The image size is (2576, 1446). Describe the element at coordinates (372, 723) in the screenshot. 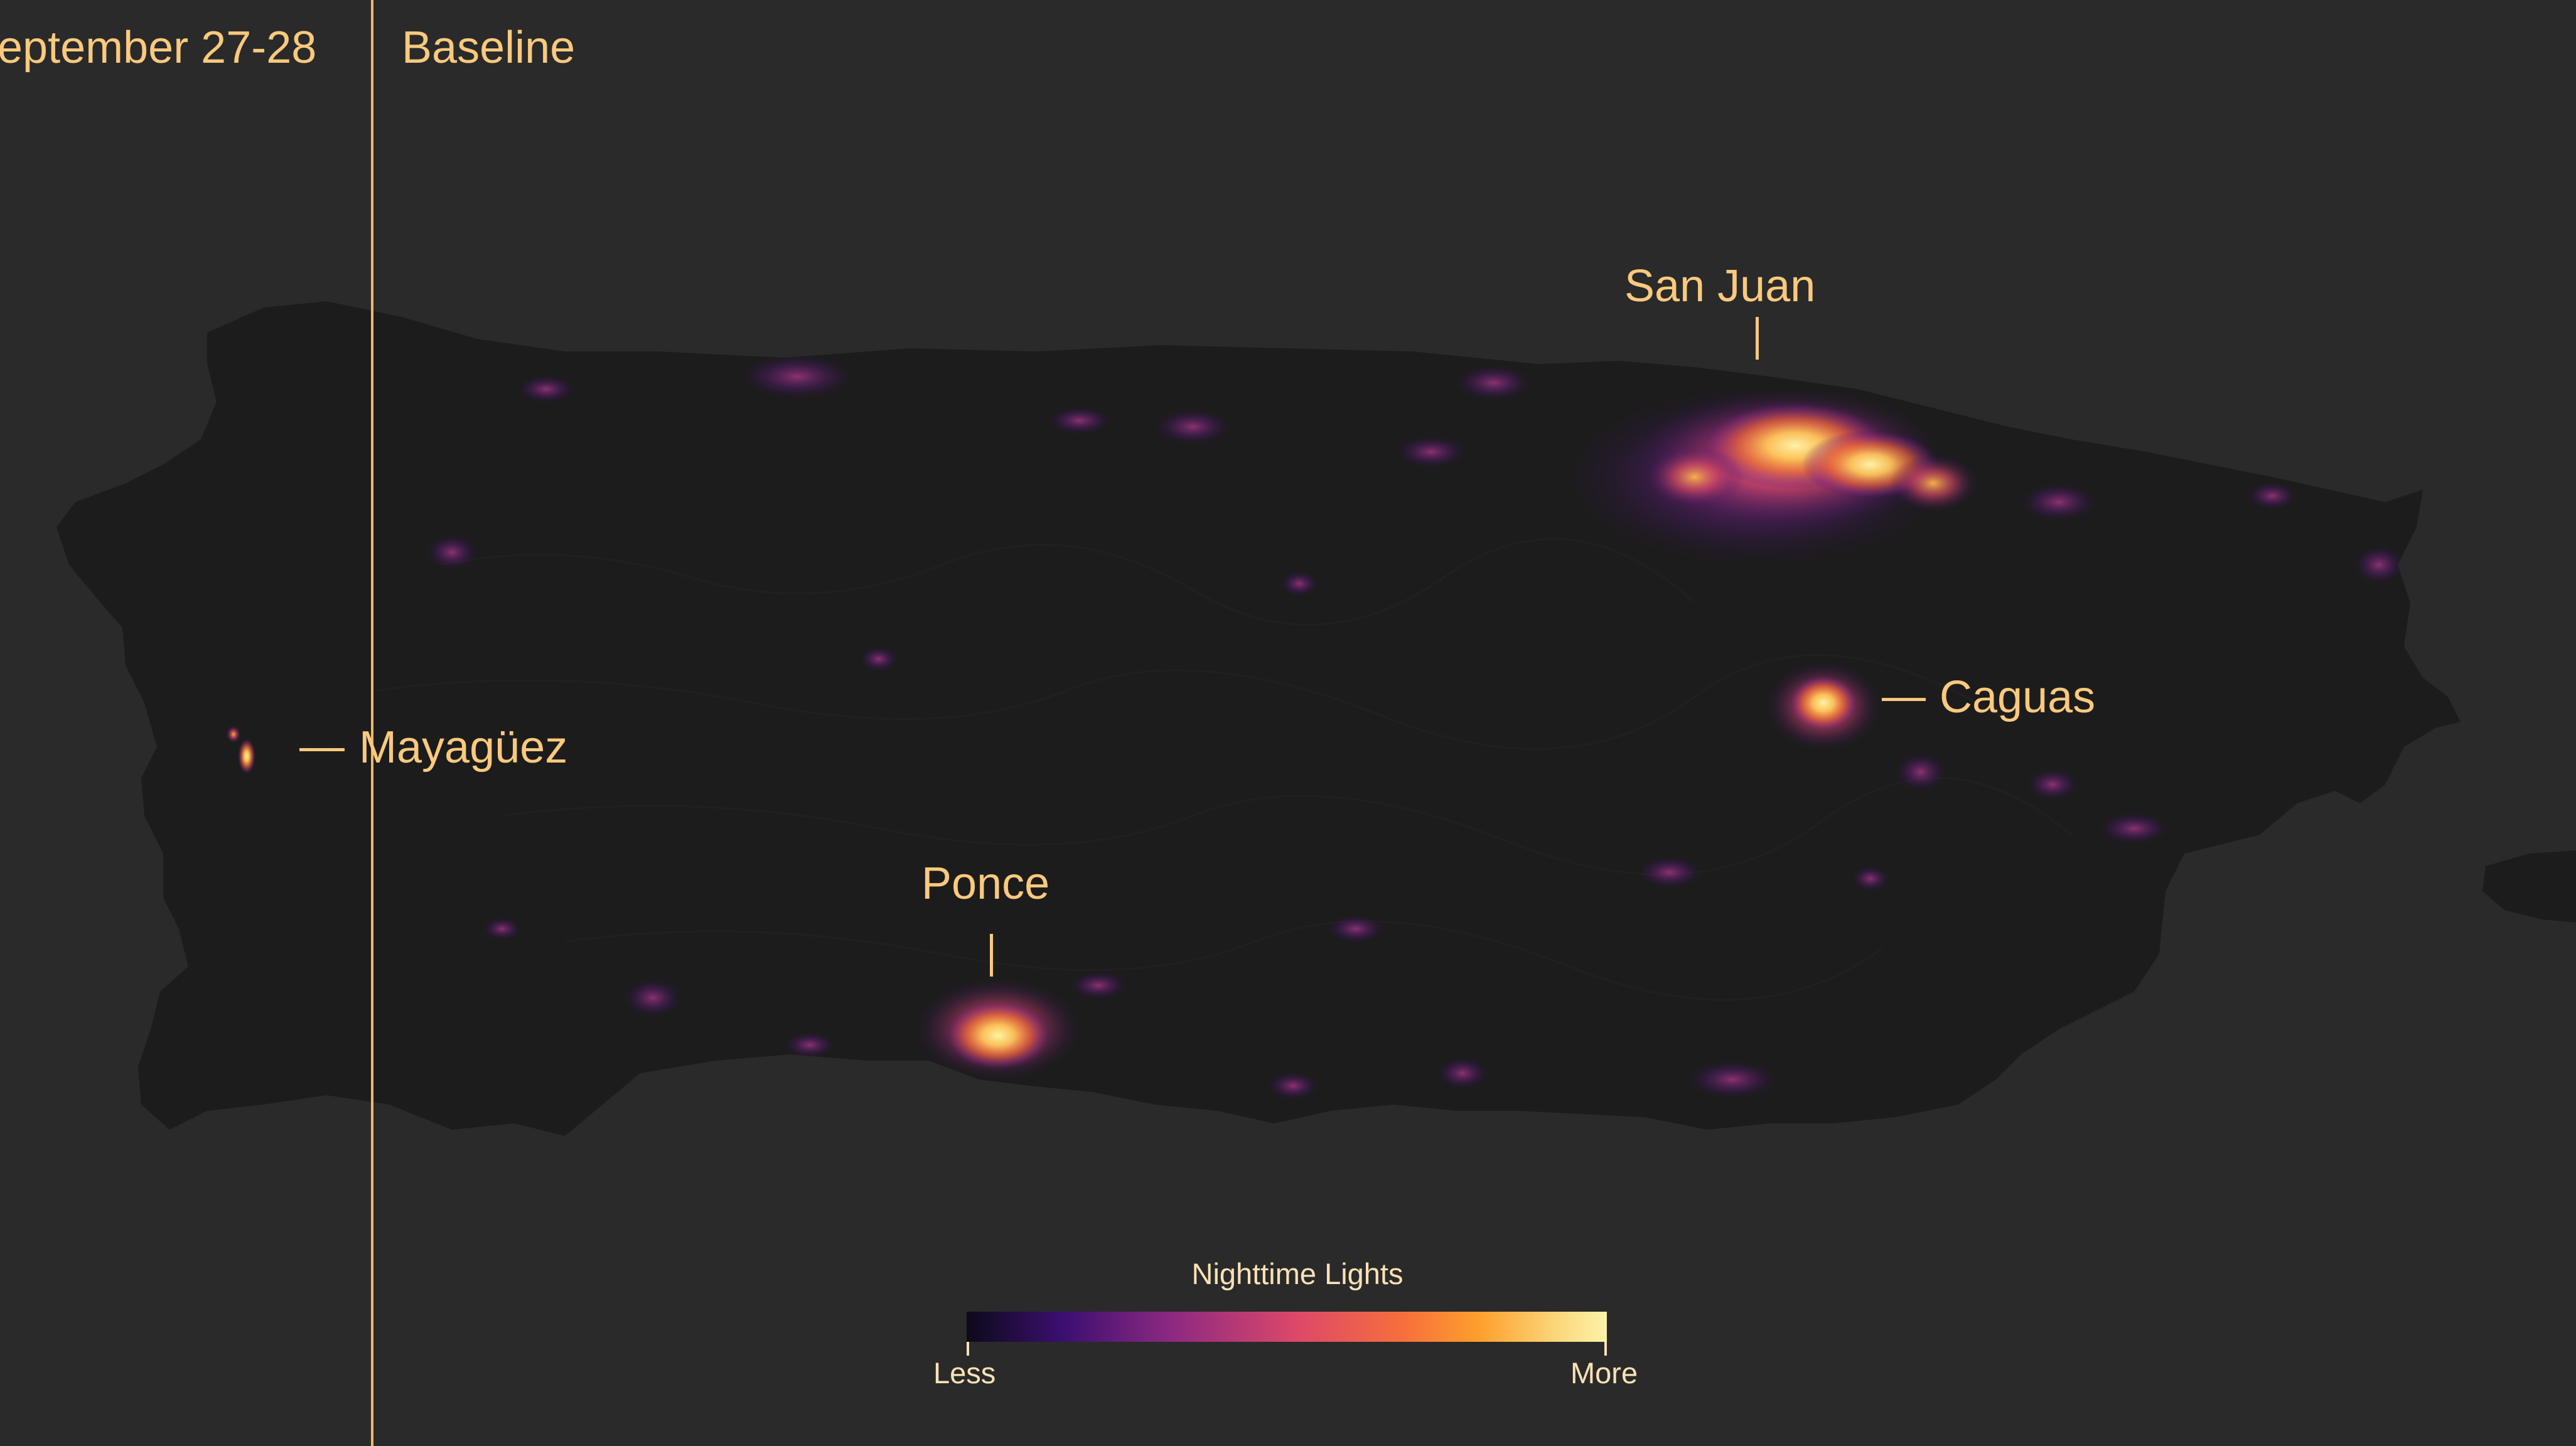

I see `comparison-divider` at that location.